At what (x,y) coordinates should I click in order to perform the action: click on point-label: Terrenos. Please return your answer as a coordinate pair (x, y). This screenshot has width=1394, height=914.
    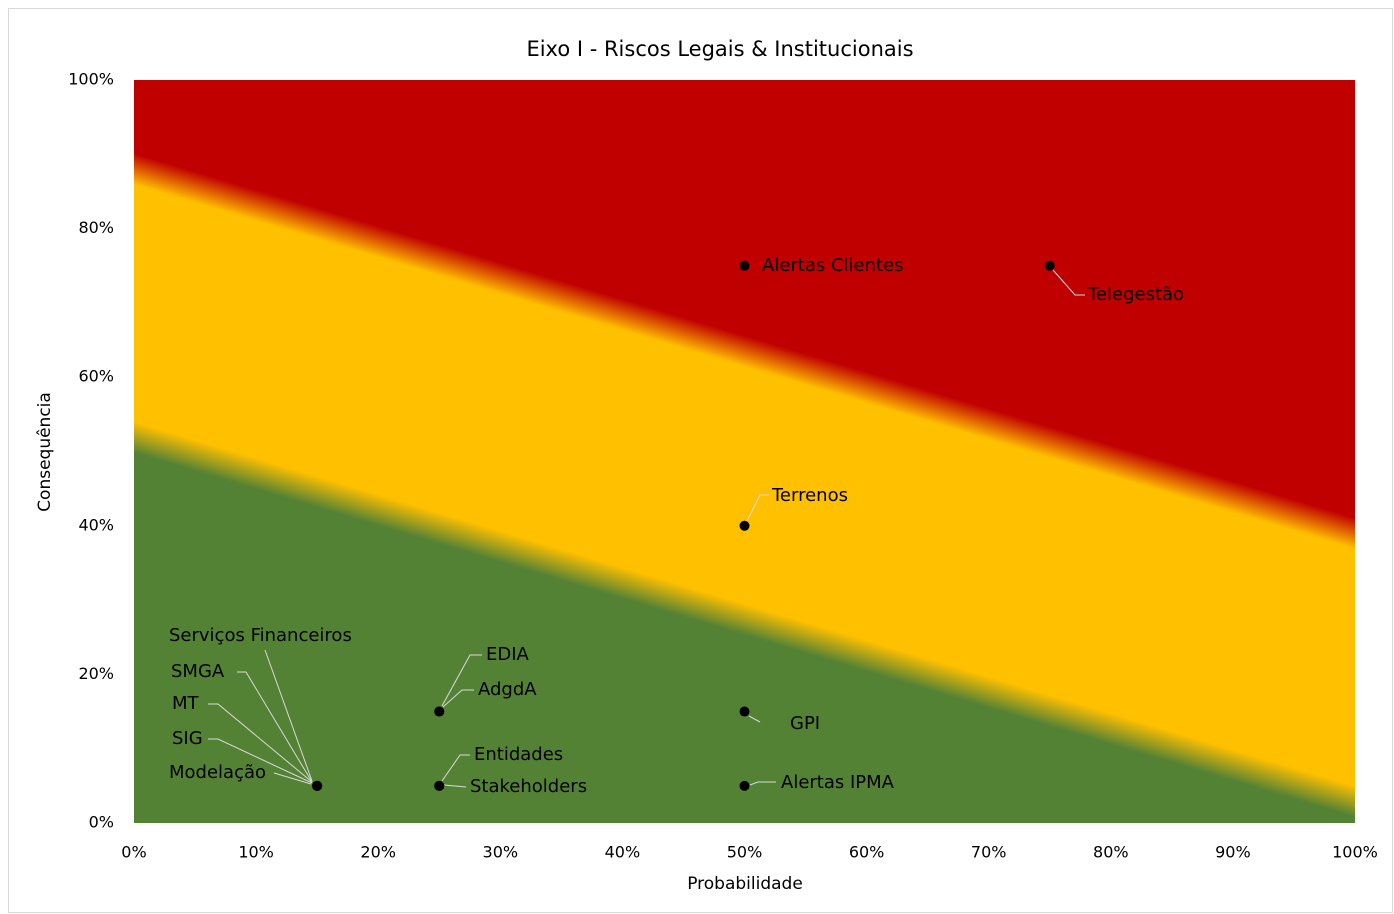
    Looking at the image, I should click on (809, 495).